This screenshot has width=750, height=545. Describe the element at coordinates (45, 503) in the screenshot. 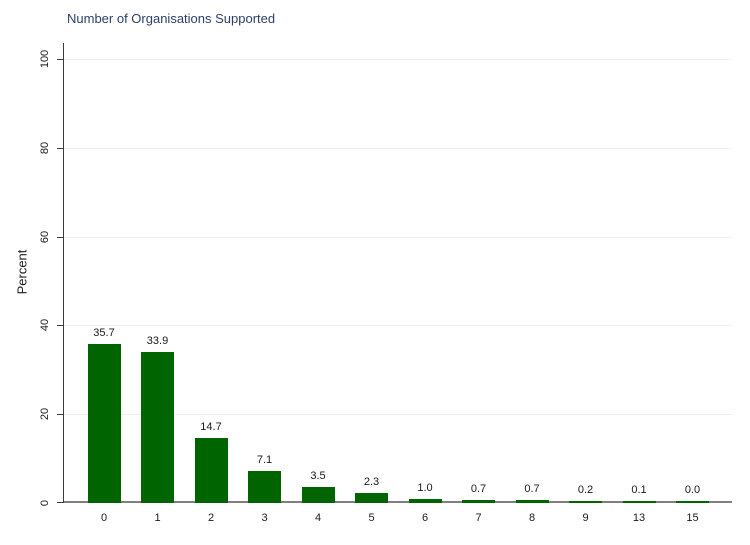

I see `y-tick-label: 0` at that location.